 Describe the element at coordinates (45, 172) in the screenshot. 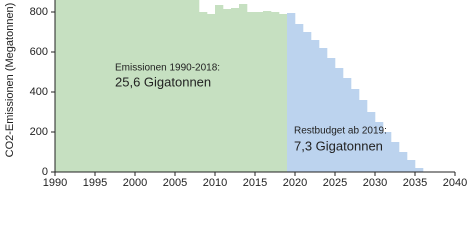

I see `y-tick-label: 0` at that location.